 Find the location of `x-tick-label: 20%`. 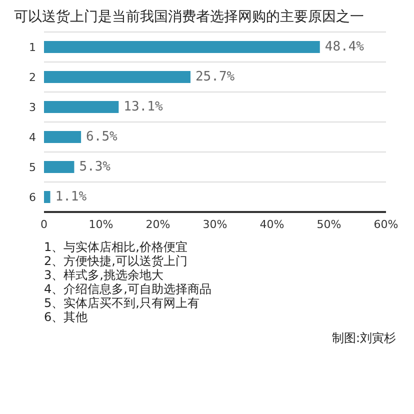

x-tick-label: 20% is located at coordinates (158, 224).